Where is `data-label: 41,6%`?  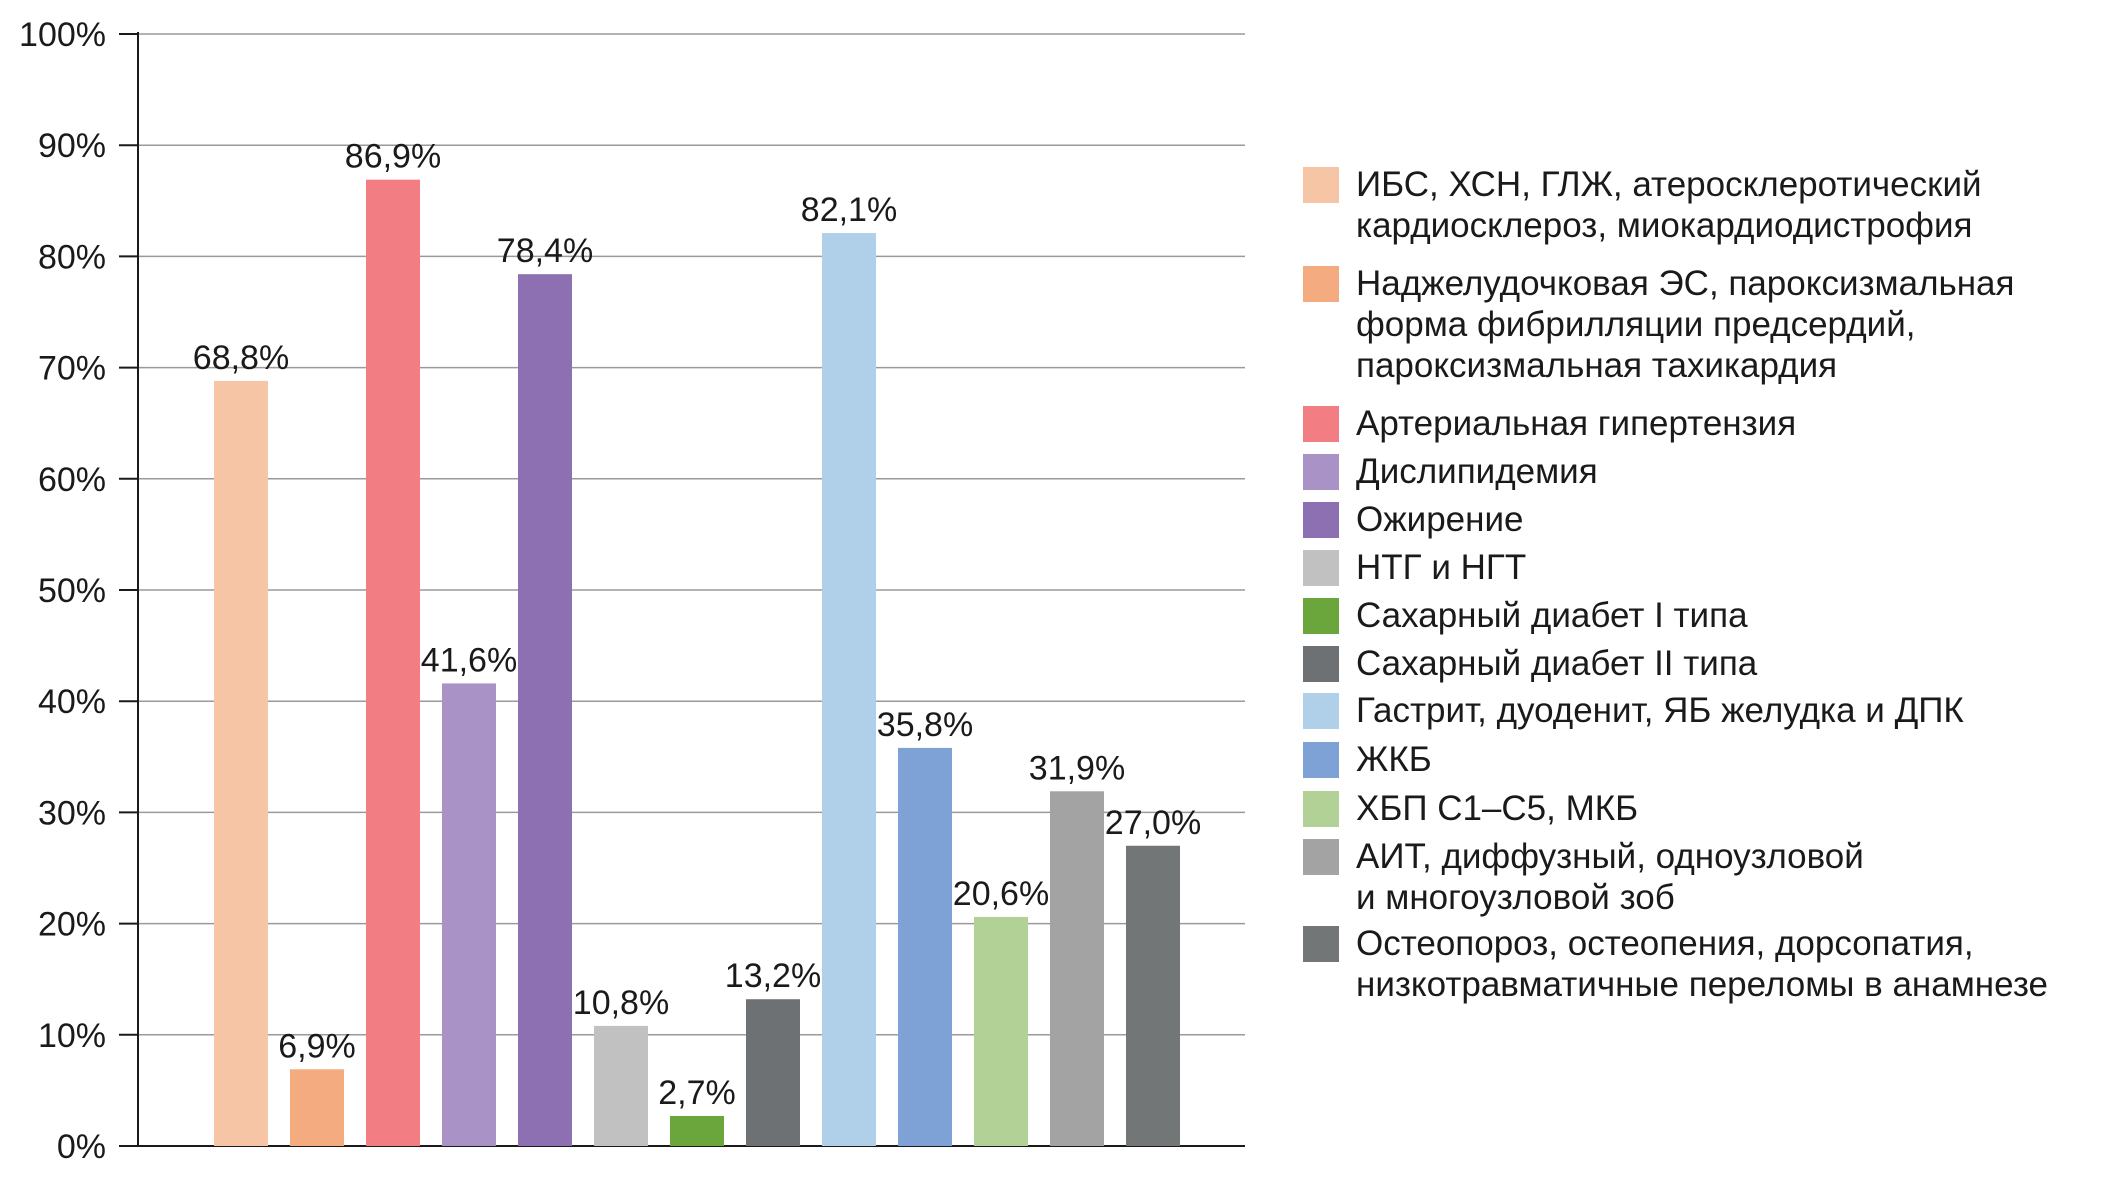 data-label: 41,6% is located at coordinates (469, 660).